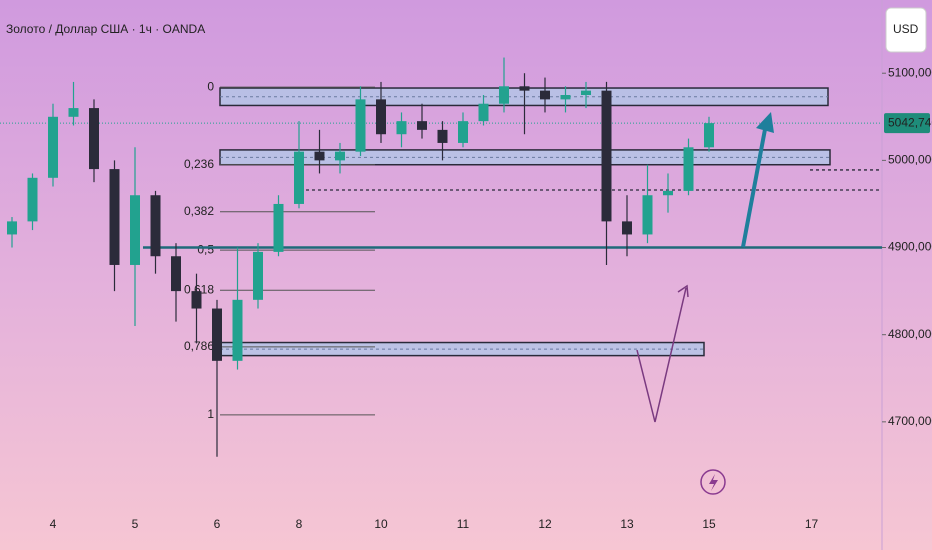 This screenshot has height=550, width=932. I want to click on zigzag-arrow, so click(662, 353).